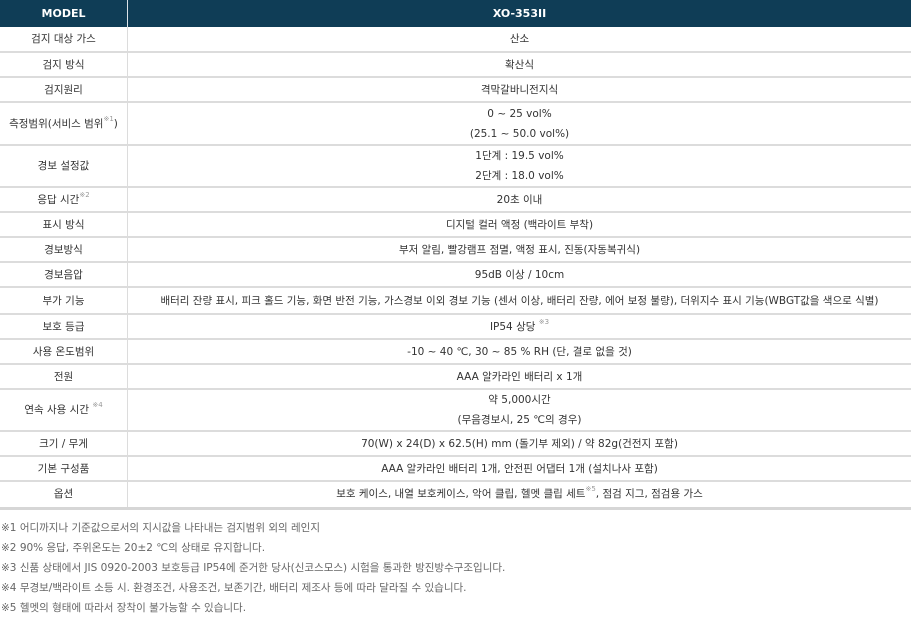 The height and width of the screenshot is (618, 911). I want to click on label-text: 기본 구성품, so click(64, 469).